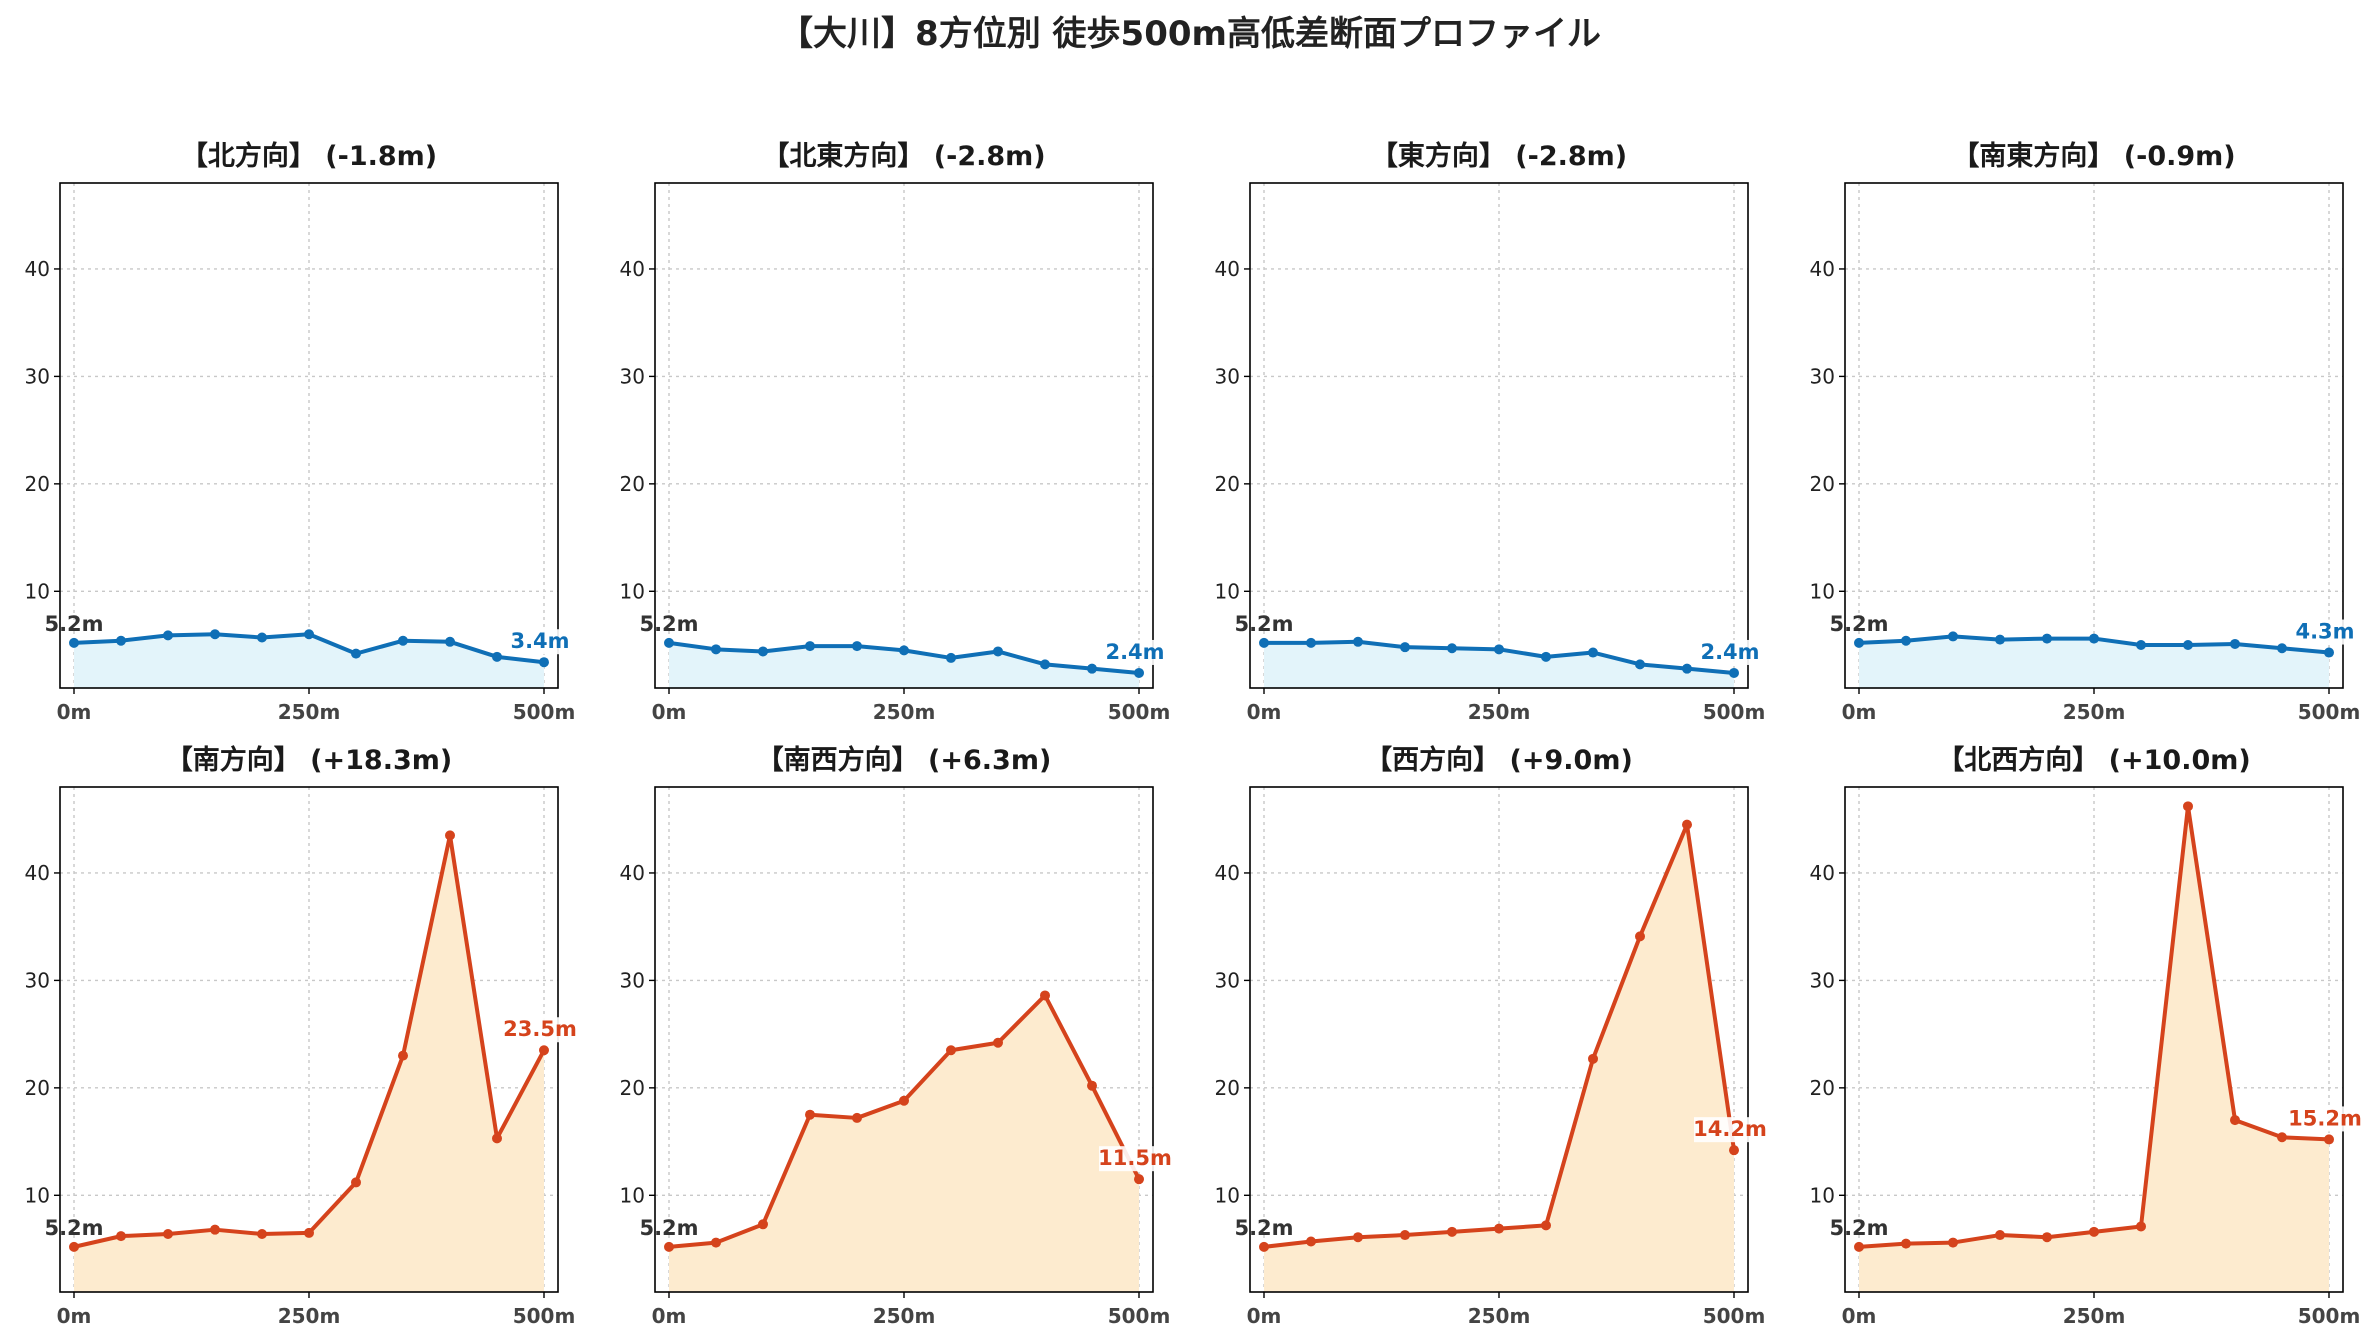 This screenshot has height=1340, width=2380. Describe the element at coordinates (540, 1029) in the screenshot. I see `end-elevation-label: 23.5m` at that location.